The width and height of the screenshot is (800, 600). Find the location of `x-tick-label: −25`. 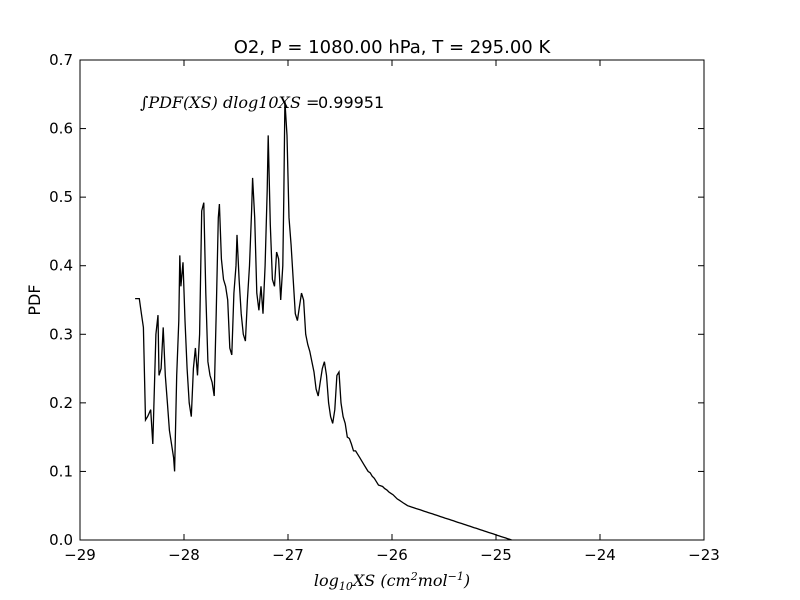

x-tick-label: −25 is located at coordinates (496, 555).